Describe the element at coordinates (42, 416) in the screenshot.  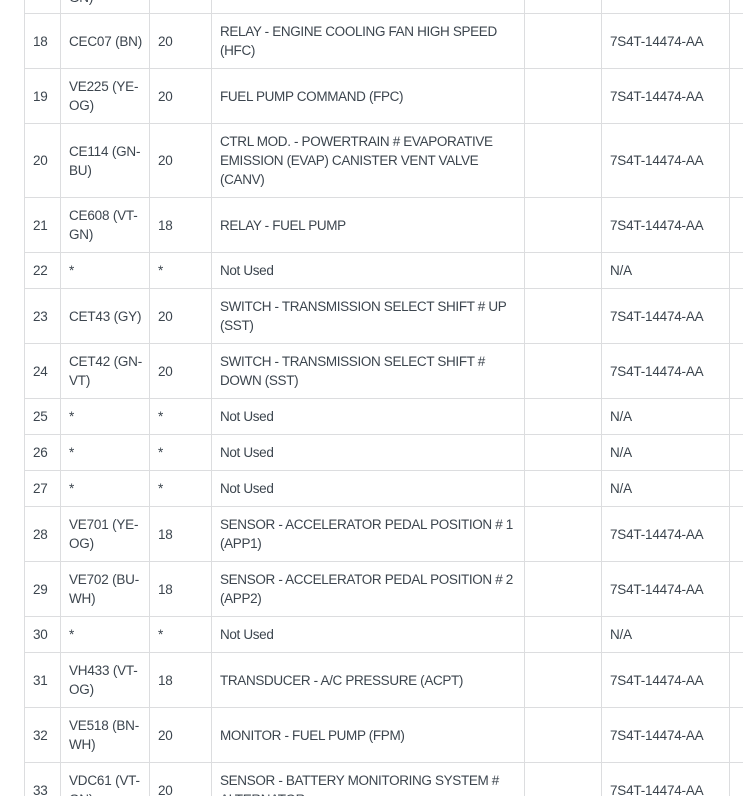
I see `pin-cell: 25` at that location.